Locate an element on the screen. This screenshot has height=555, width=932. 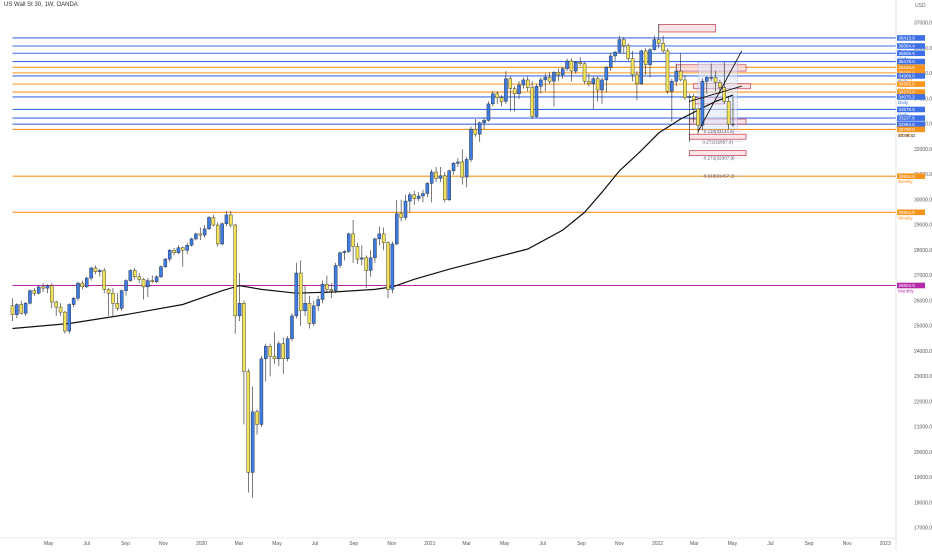
time-tick-label: Mar is located at coordinates (239, 544).